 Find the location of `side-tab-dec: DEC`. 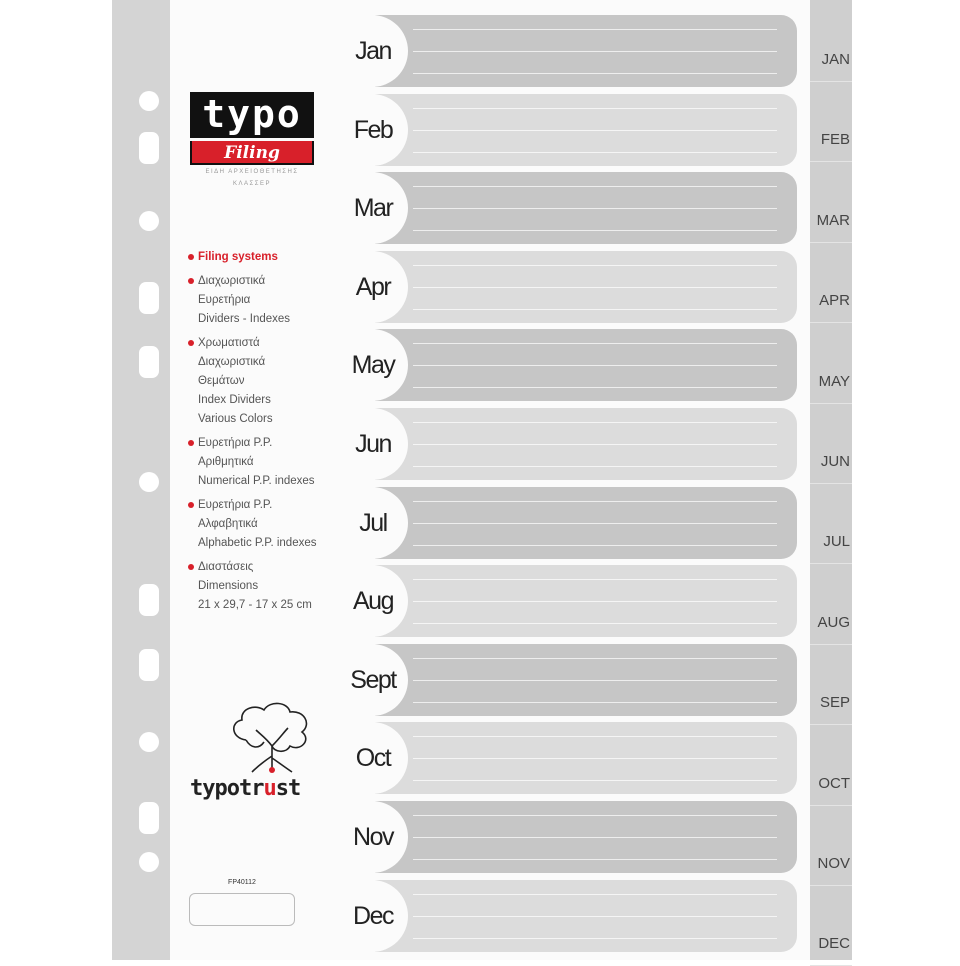

side-tab-dec: DEC is located at coordinates (834, 944).